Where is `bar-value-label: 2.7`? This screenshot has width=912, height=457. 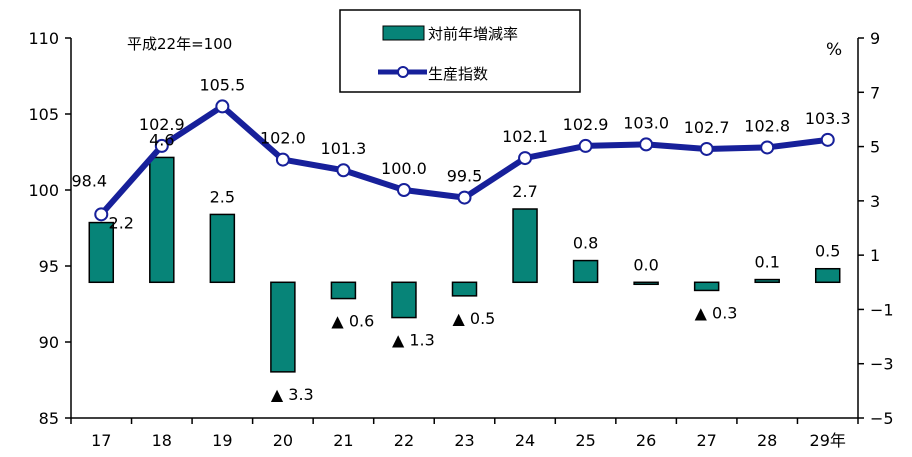 bar-value-label: 2.7 is located at coordinates (524, 191).